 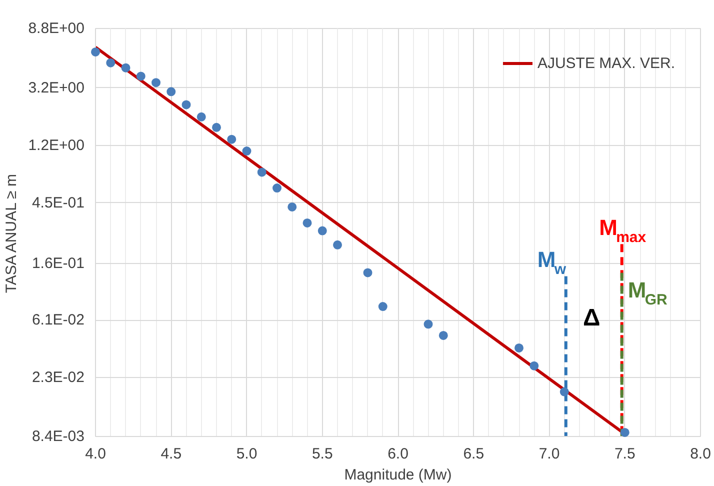 I want to click on y-tick-label: 8.8E+00, so click(x=56, y=28).